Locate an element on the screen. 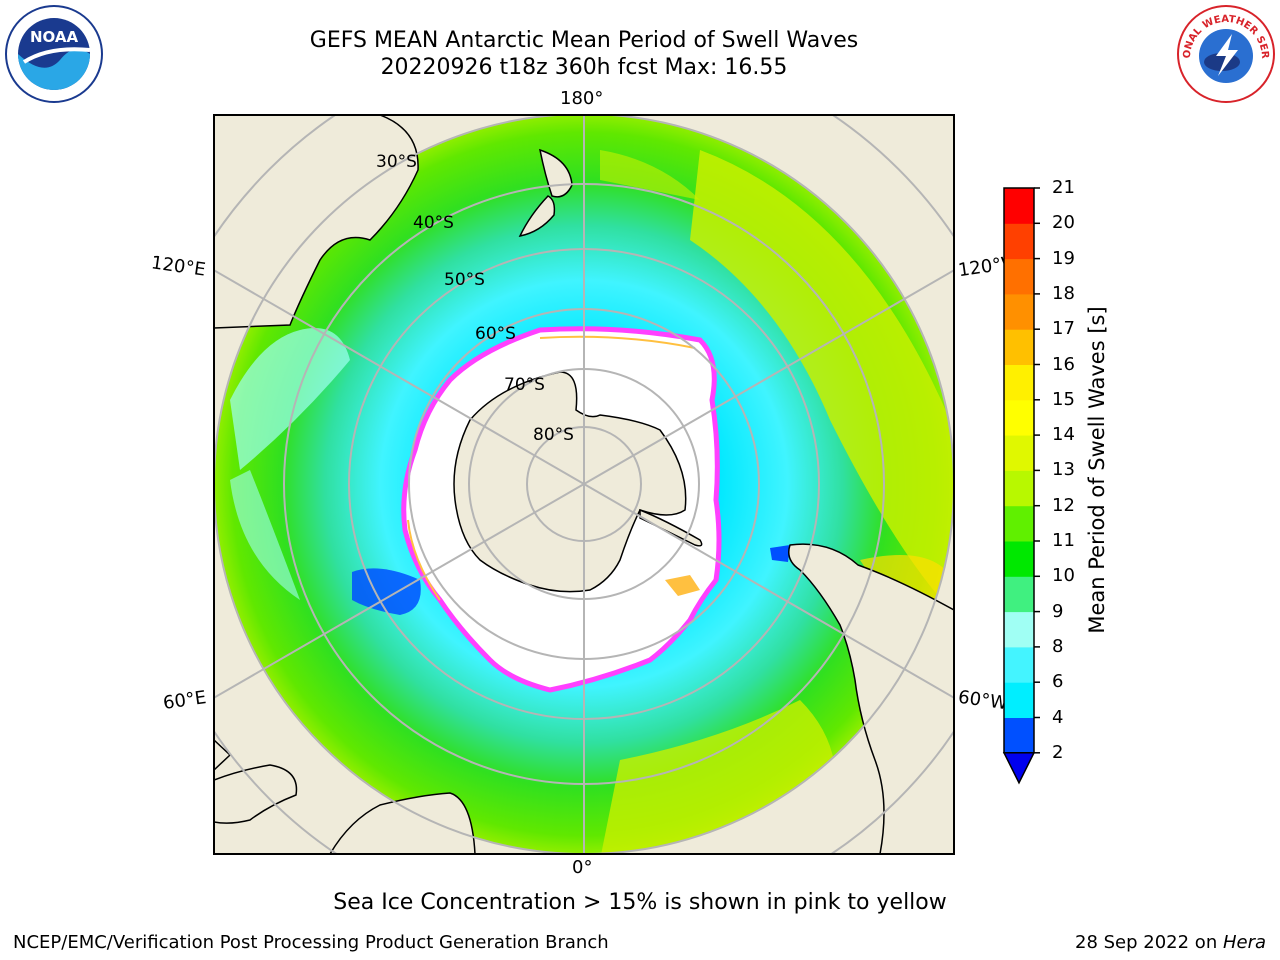 The image size is (1280, 960). colorbar-tick-label: 20 is located at coordinates (1063, 223).